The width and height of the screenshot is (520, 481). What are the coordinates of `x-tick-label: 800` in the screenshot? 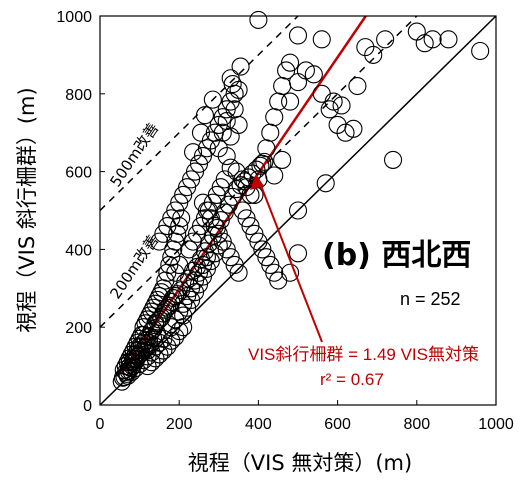 It's located at (416, 424).